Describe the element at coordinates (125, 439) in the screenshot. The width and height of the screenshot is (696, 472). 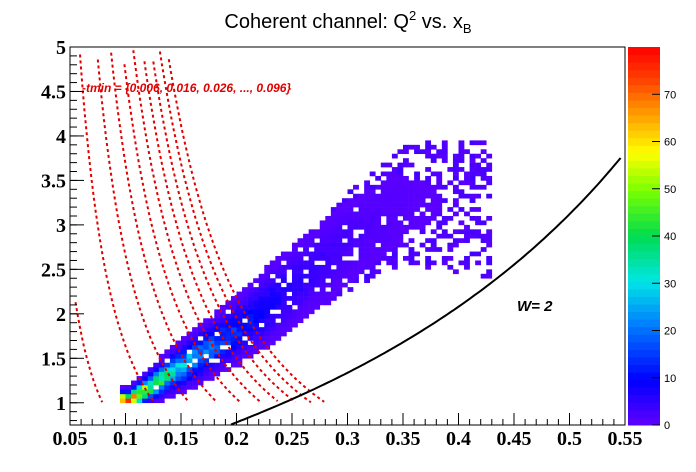
I see `x-tick-label: 0.1` at that location.